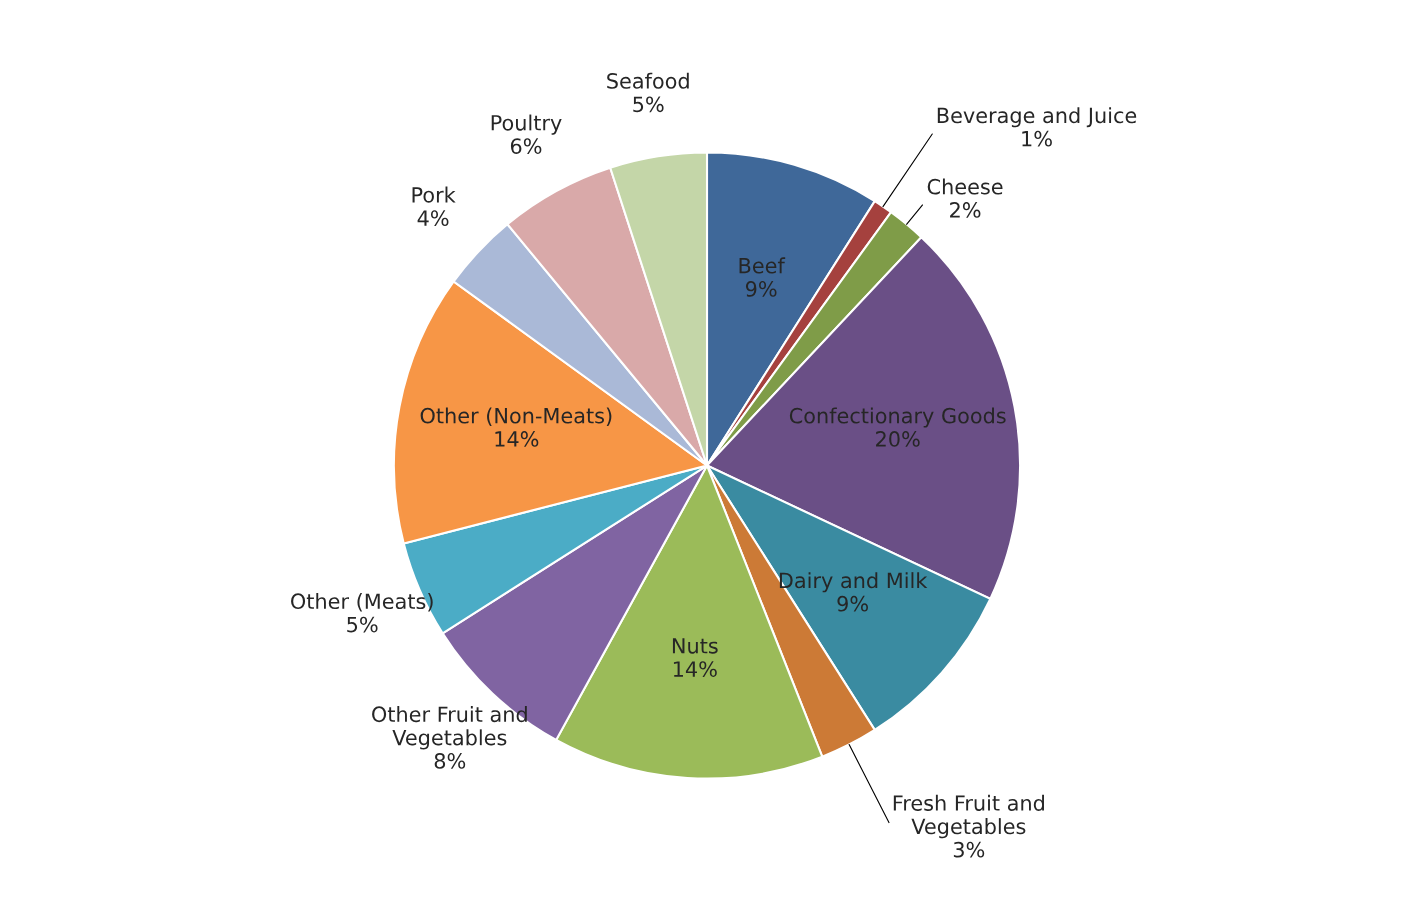 This screenshot has height=906, width=1414. Describe the element at coordinates (695, 646) in the screenshot. I see `slice-label: Nuts` at that location.